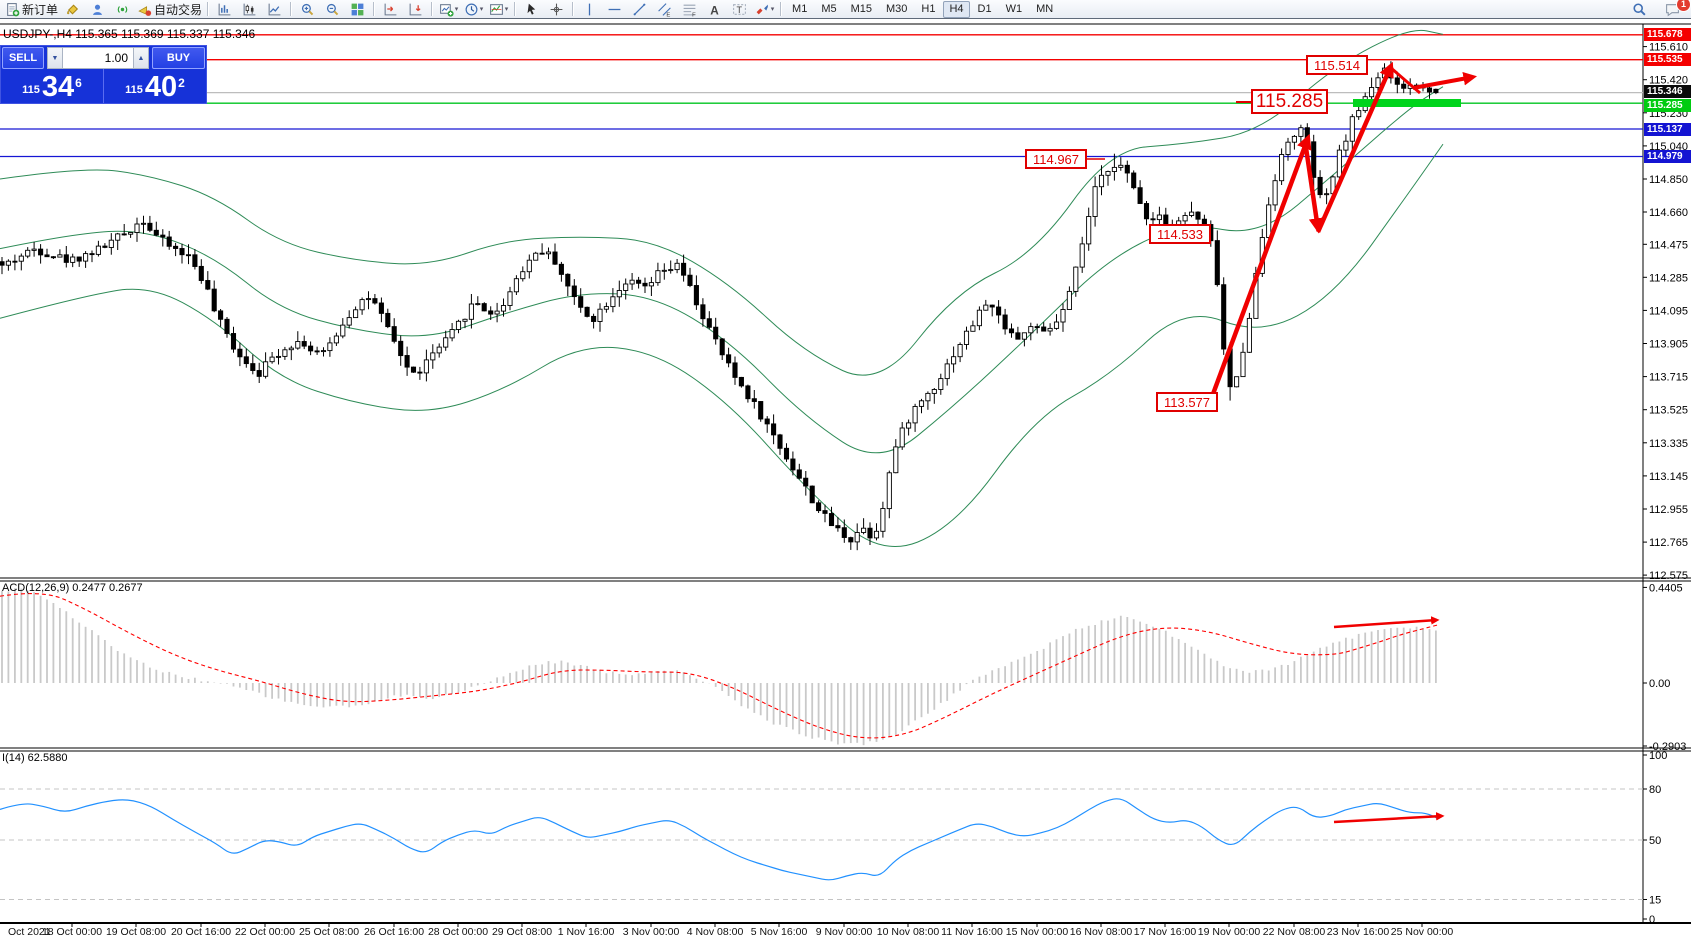 The image size is (1691, 940). Describe the element at coordinates (861, 9) in the screenshot. I see `tf-m15: M15` at that location.